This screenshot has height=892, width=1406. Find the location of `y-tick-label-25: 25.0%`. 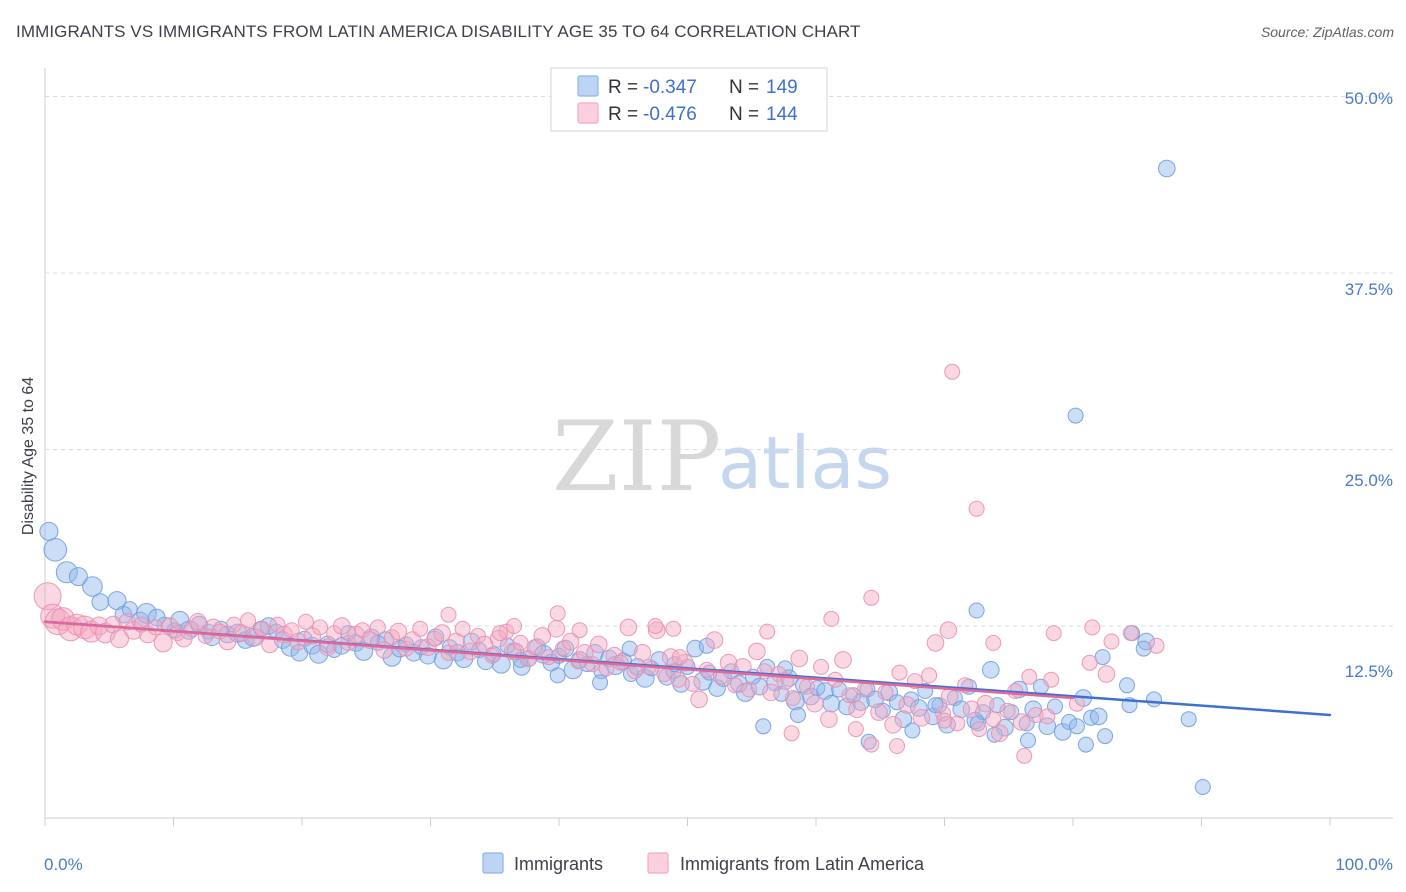

y-tick-label-25: 25.0% is located at coordinates (1369, 480).